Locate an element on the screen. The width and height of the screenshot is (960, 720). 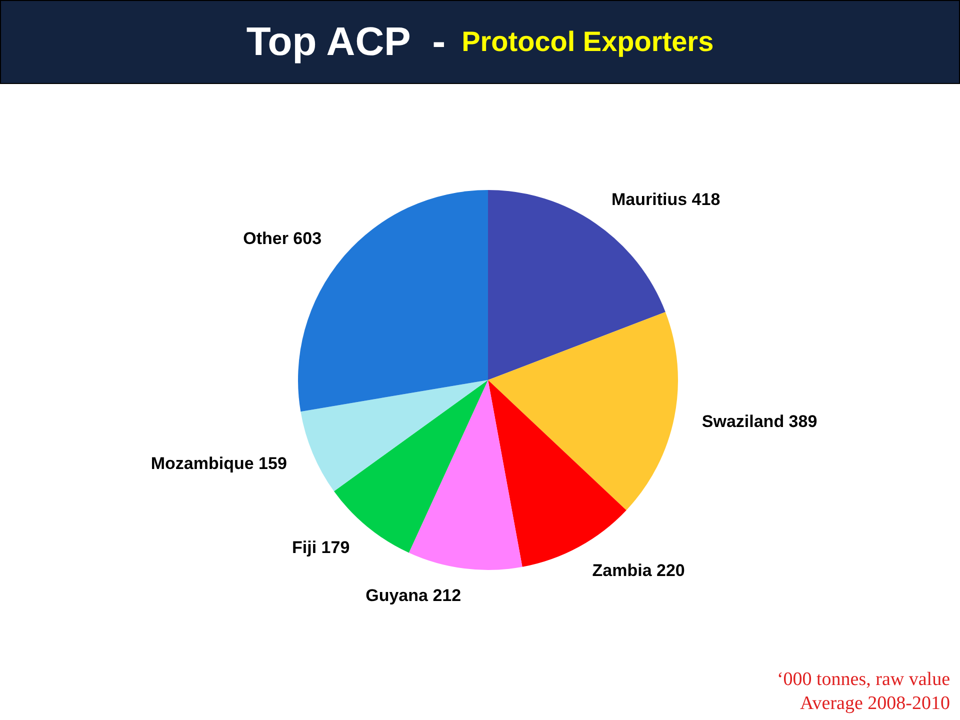
slice-label: Swaziland is located at coordinates (745, 421).